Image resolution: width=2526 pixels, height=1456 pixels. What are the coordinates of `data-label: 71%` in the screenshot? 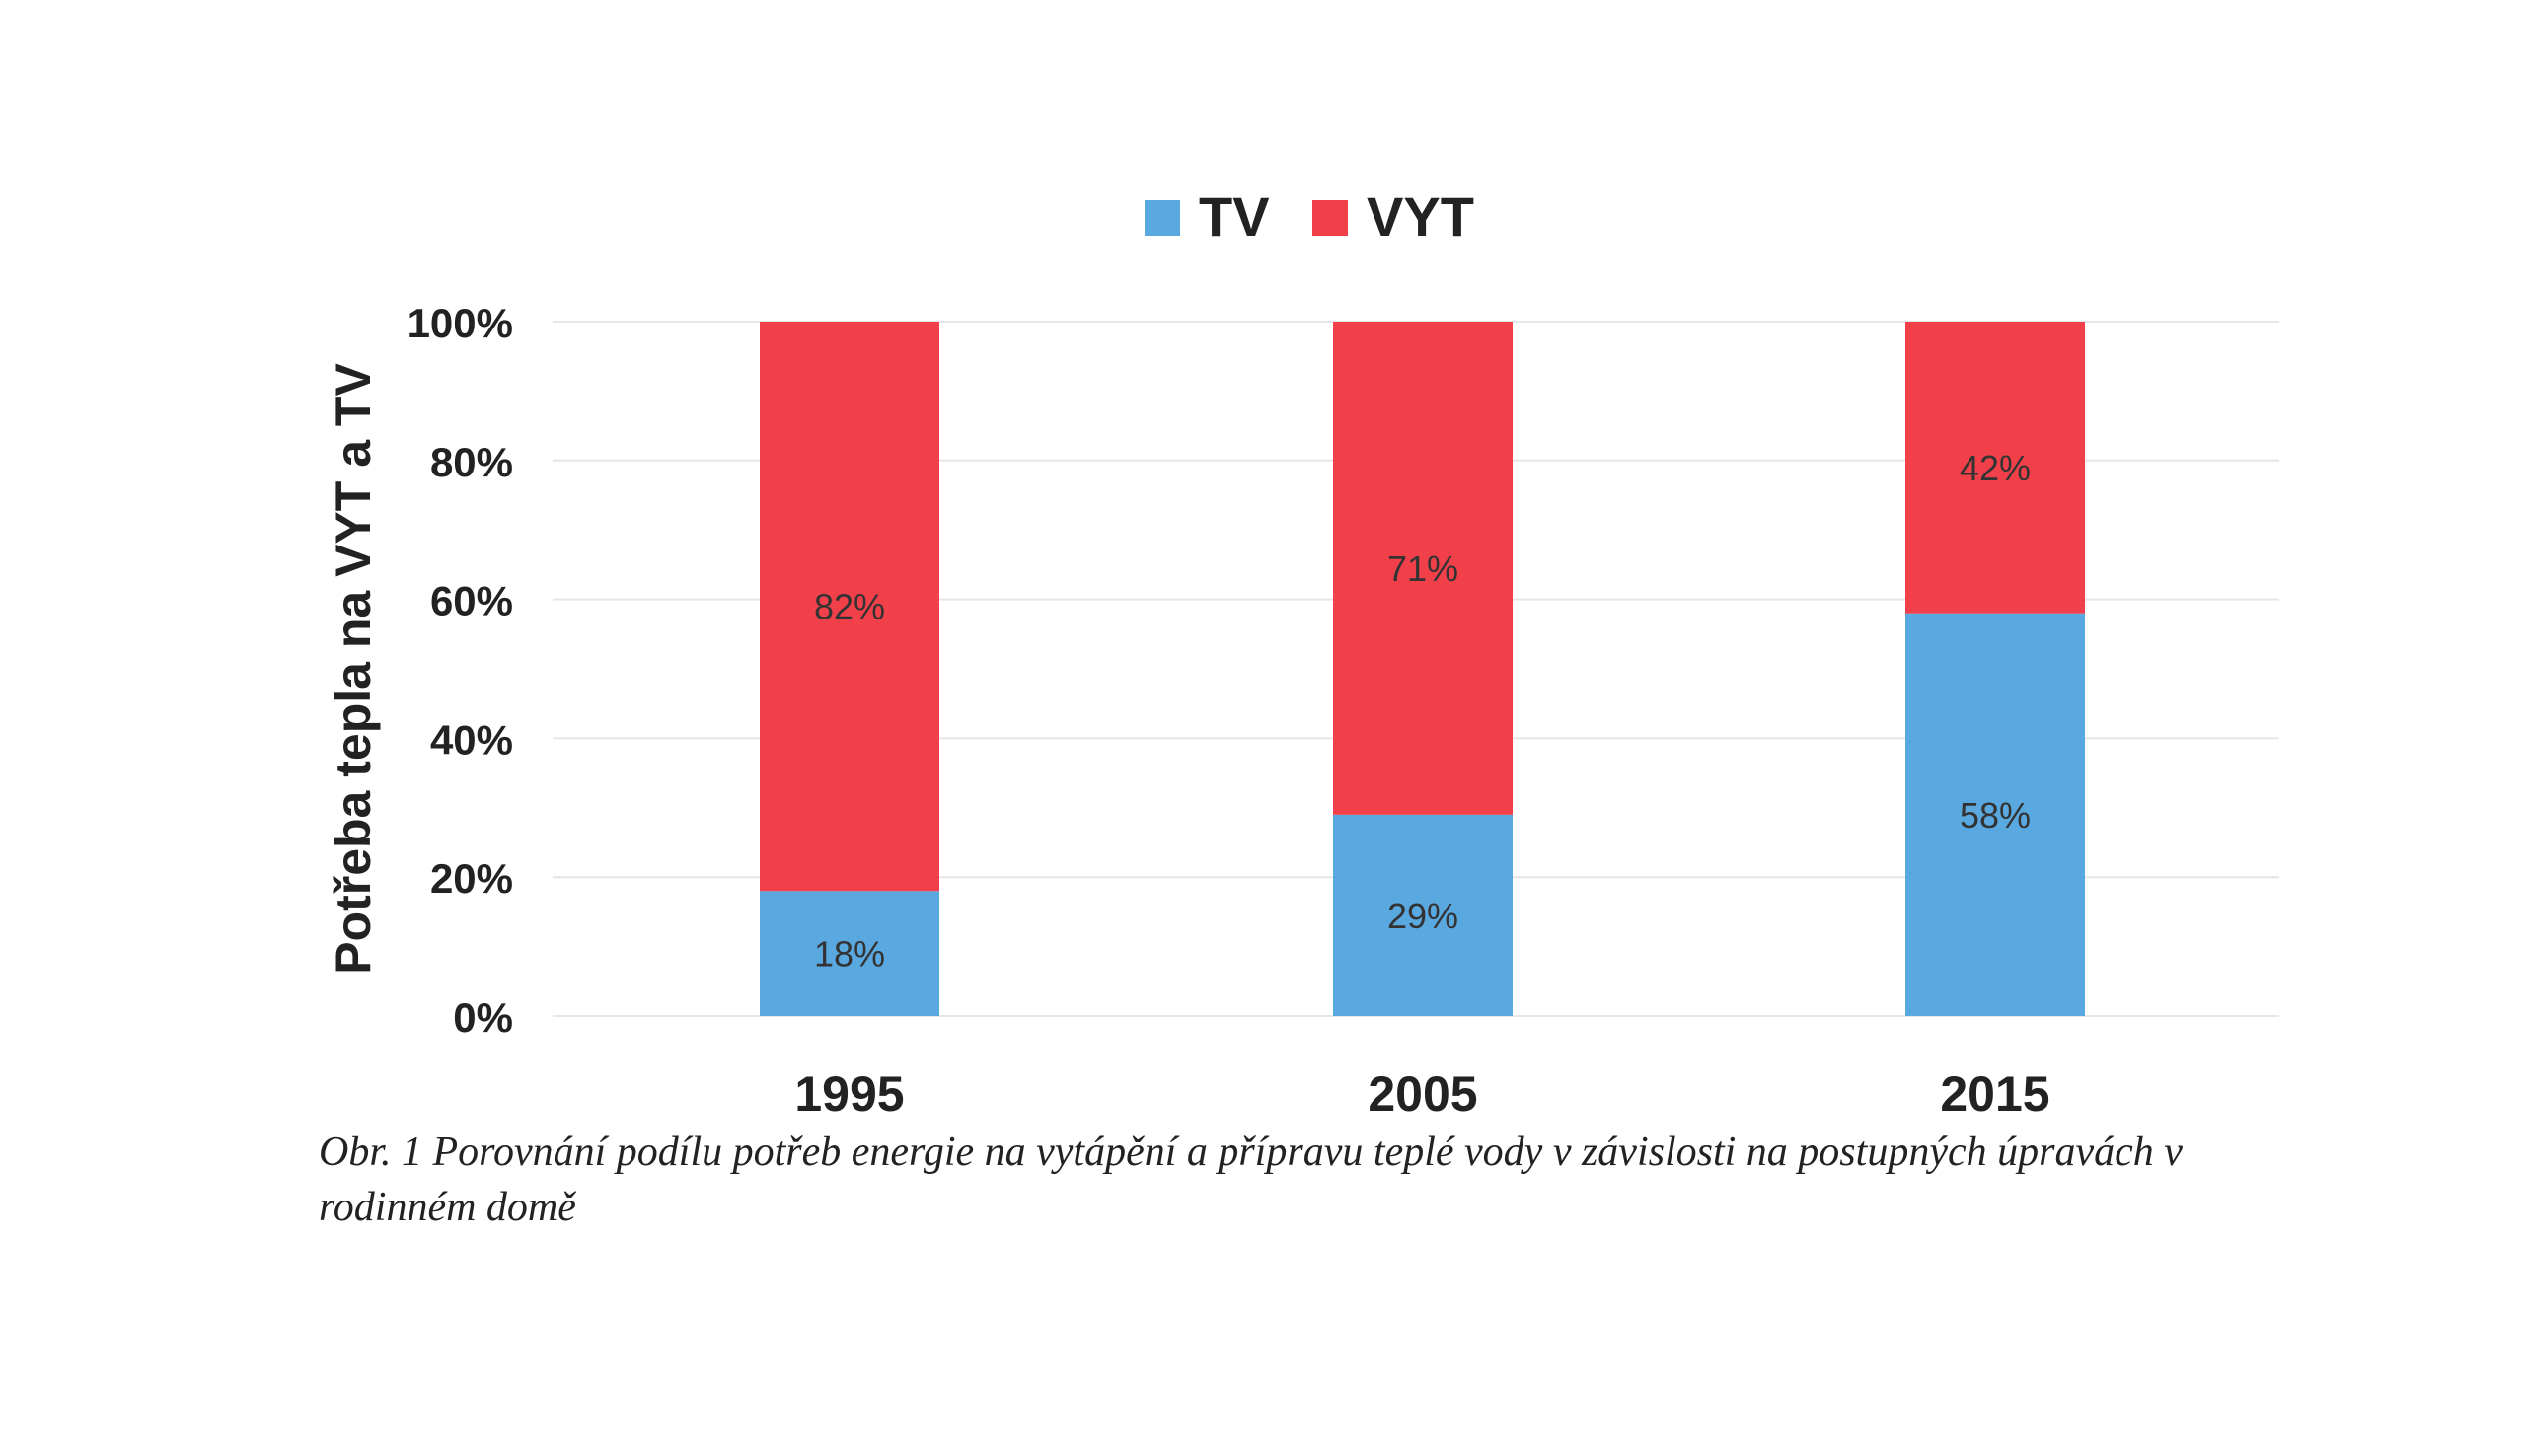 It's located at (1422, 568).